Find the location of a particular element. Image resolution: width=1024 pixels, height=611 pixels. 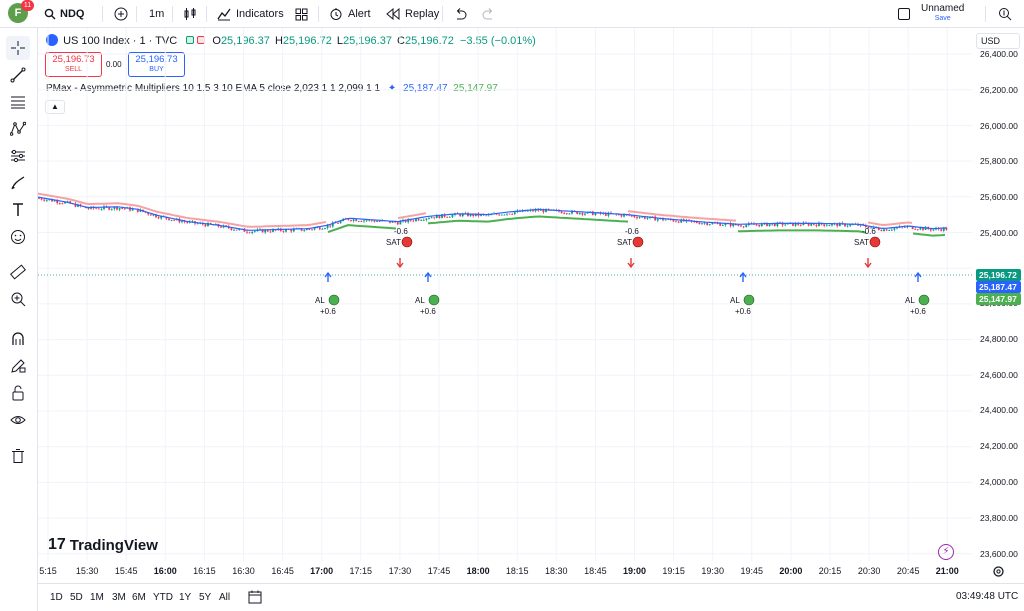

go-to-date-button is located at coordinates (255, 599).